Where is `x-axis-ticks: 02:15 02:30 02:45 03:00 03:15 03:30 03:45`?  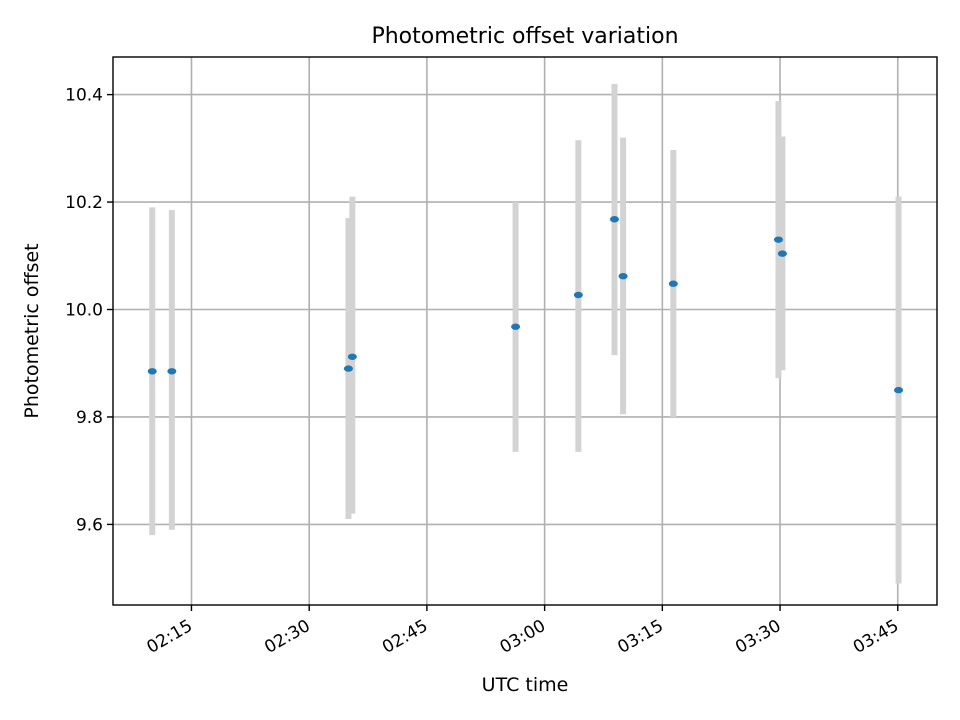 x-axis-ticks: 02:15 02:30 02:45 03:00 03:15 03:30 03:45 is located at coordinates (523, 631).